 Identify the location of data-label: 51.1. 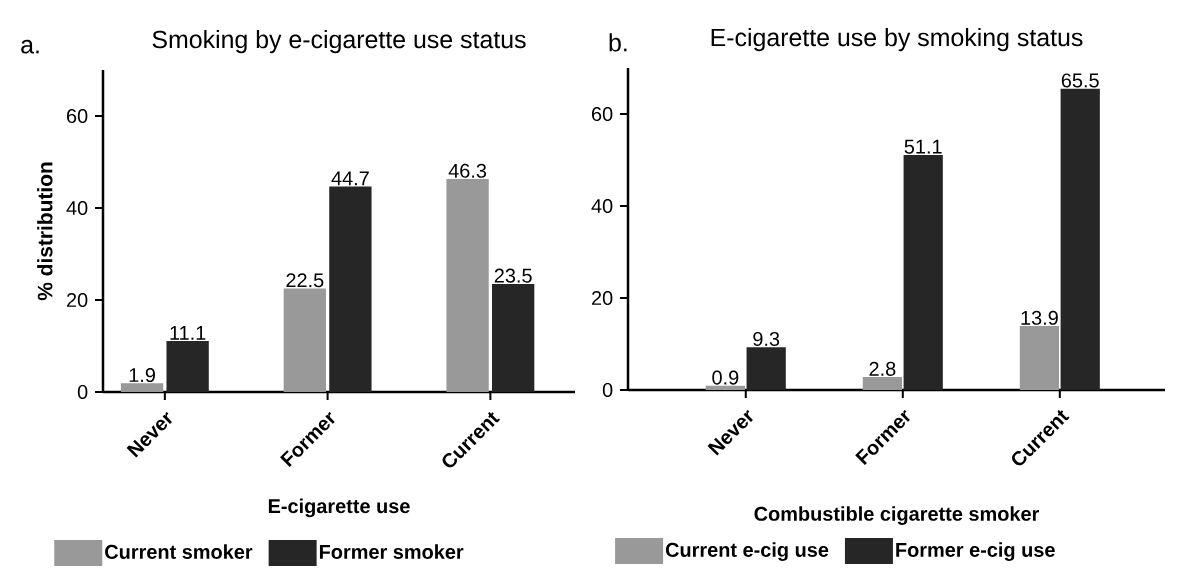
(923, 146).